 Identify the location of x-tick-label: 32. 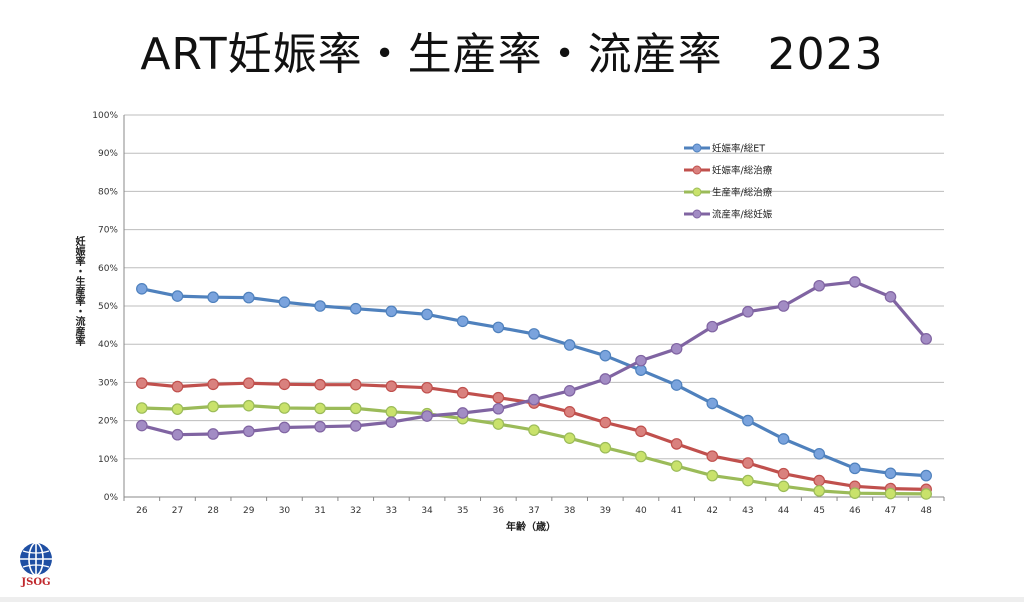
(355, 511).